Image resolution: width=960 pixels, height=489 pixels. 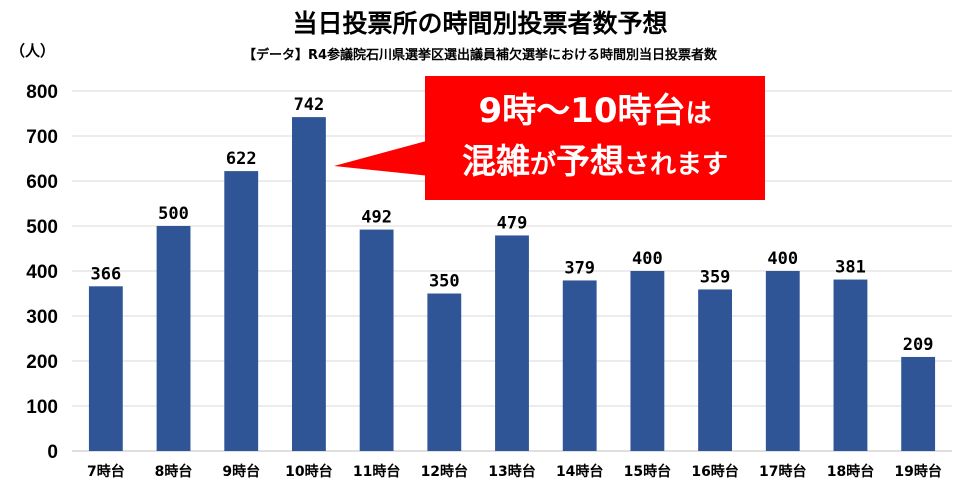 I want to click on data-label: 350, so click(x=444, y=282).